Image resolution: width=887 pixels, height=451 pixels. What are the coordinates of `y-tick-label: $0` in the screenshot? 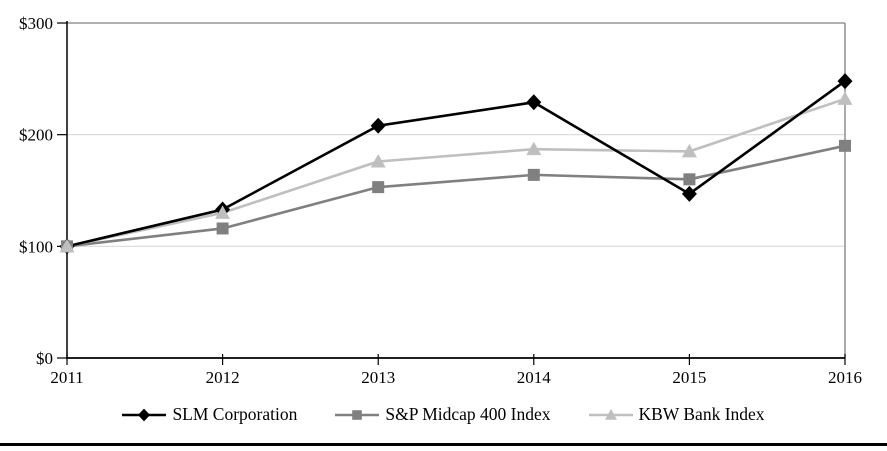 It's located at (44, 358).